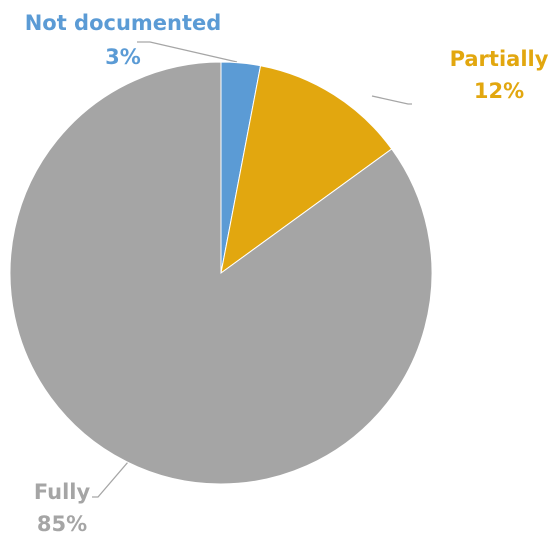 The width and height of the screenshot is (560, 536). Describe the element at coordinates (62, 524) in the screenshot. I see `slice-value-label: 85%` at that location.